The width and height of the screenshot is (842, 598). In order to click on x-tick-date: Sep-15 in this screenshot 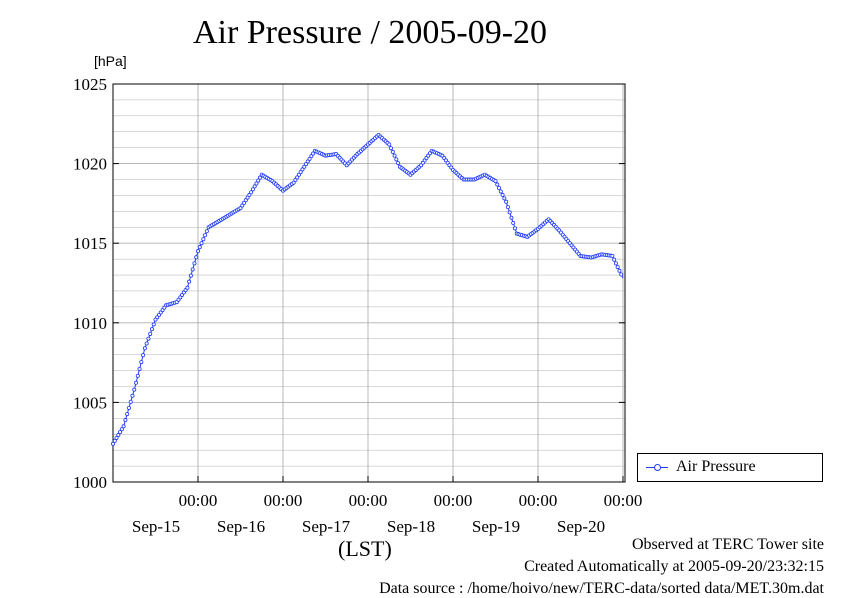, I will do `click(156, 526)`.